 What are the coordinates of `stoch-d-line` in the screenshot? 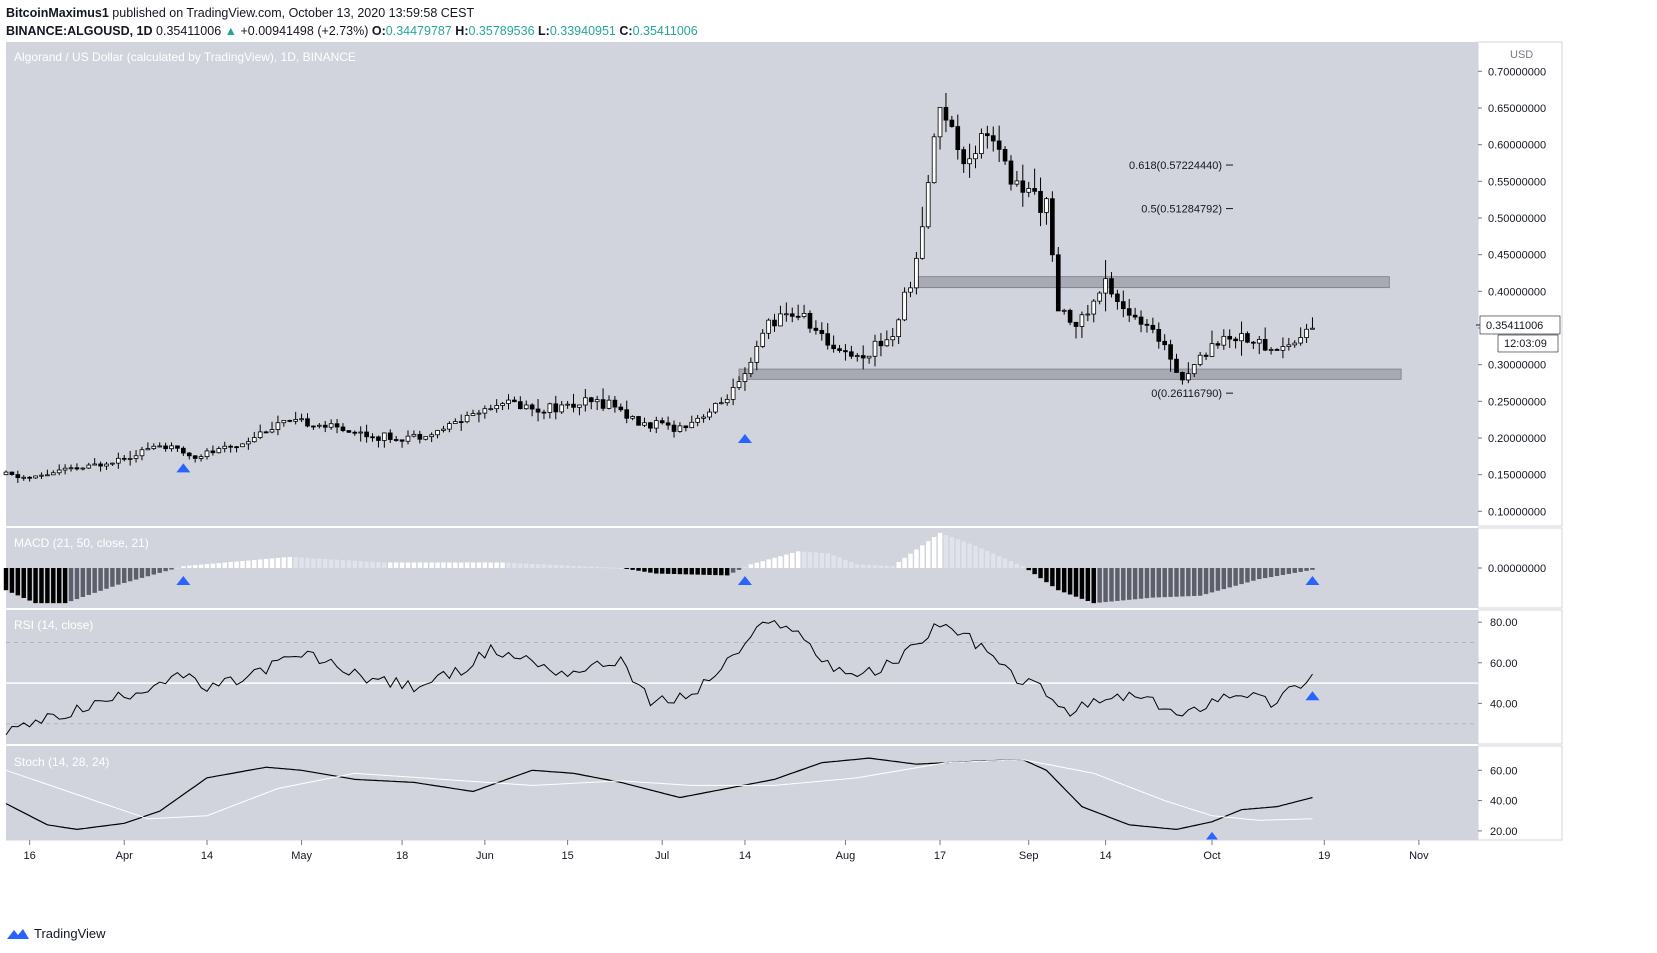 It's located at (659, 790).